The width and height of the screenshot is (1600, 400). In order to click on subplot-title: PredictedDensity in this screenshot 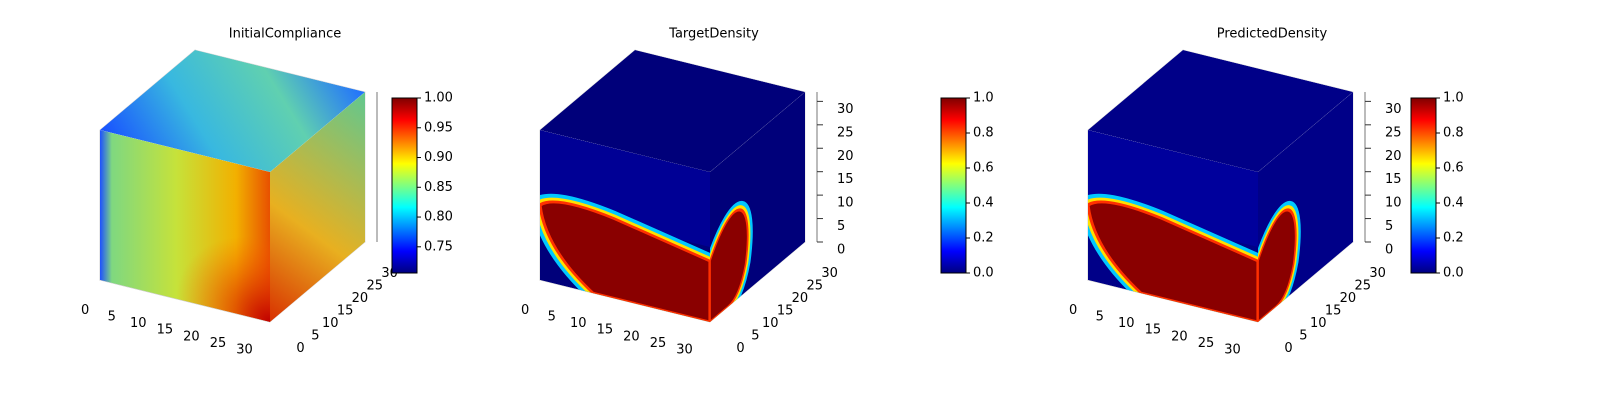, I will do `click(1272, 34)`.